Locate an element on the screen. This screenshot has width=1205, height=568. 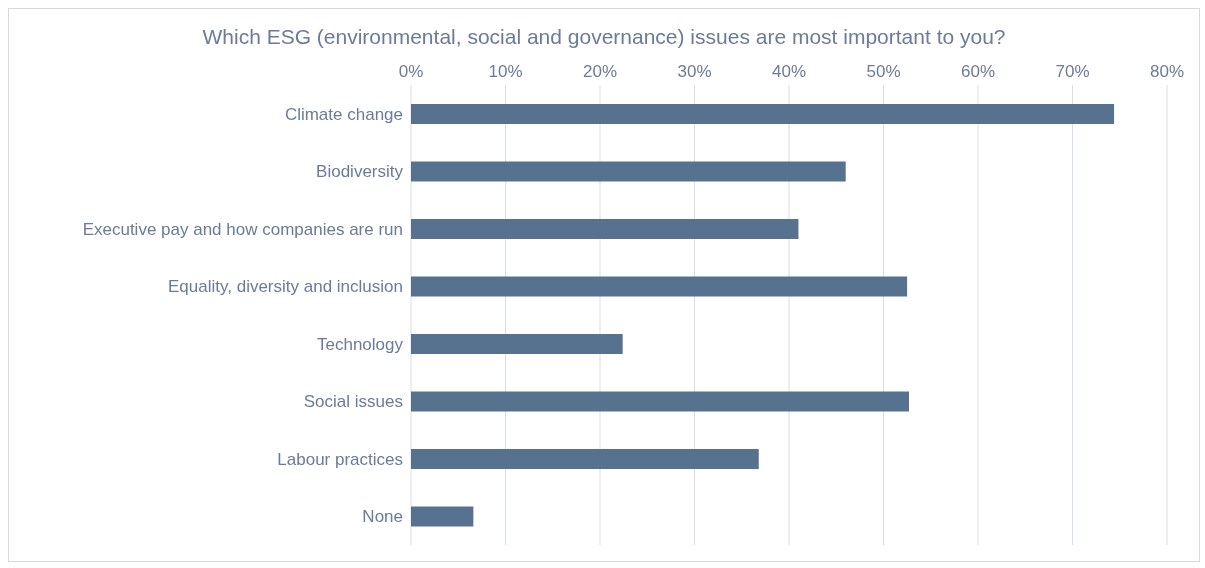
x-tick-label: 80% is located at coordinates (1167, 71).